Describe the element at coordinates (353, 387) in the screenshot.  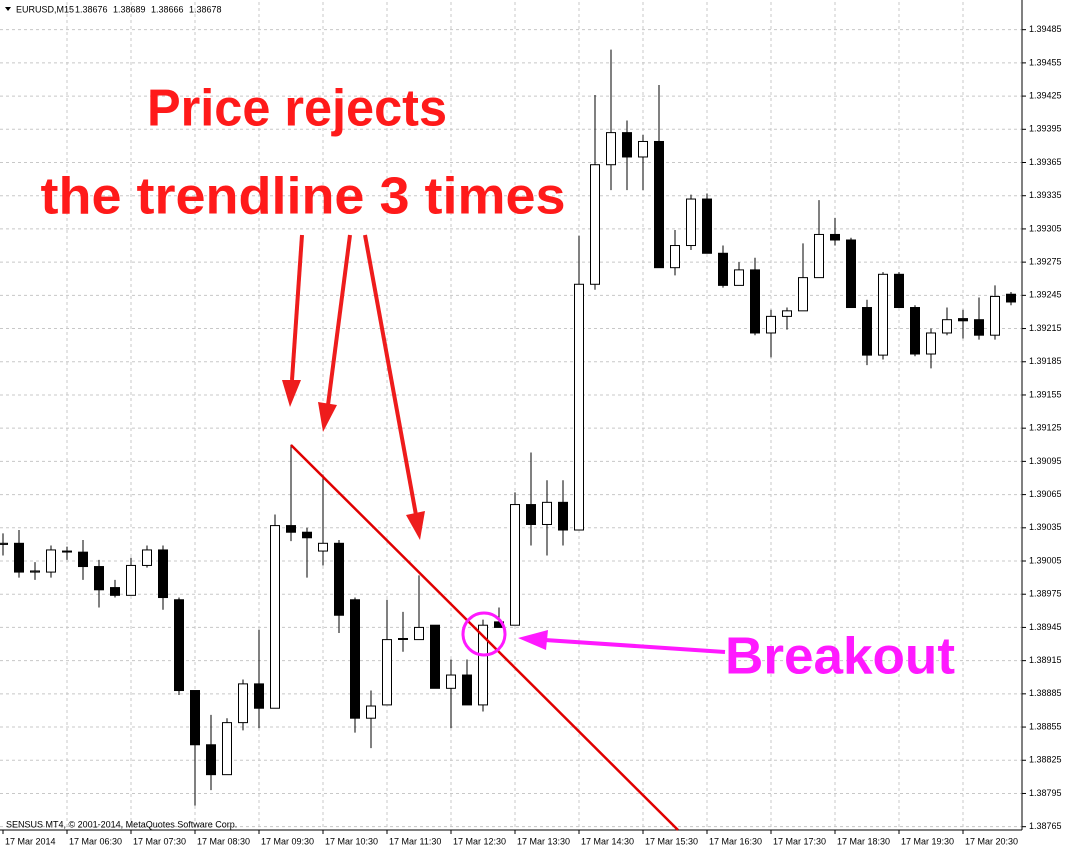
I see `arrows` at that location.